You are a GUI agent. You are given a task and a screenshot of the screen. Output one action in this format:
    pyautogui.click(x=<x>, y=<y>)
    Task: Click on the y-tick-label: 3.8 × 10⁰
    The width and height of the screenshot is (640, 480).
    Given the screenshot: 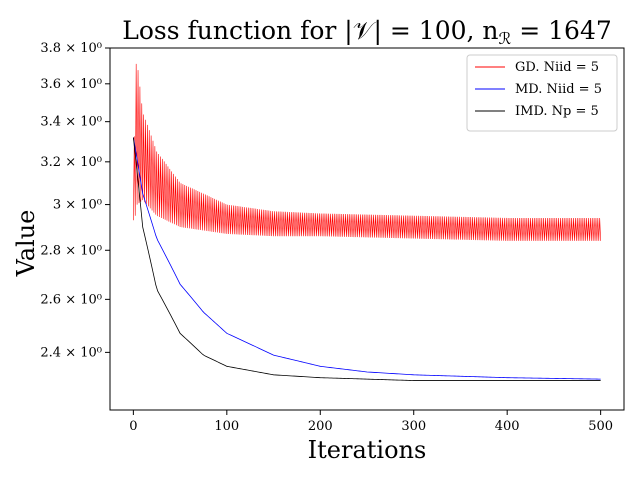 What is the action you would take?
    pyautogui.click(x=71, y=48)
    